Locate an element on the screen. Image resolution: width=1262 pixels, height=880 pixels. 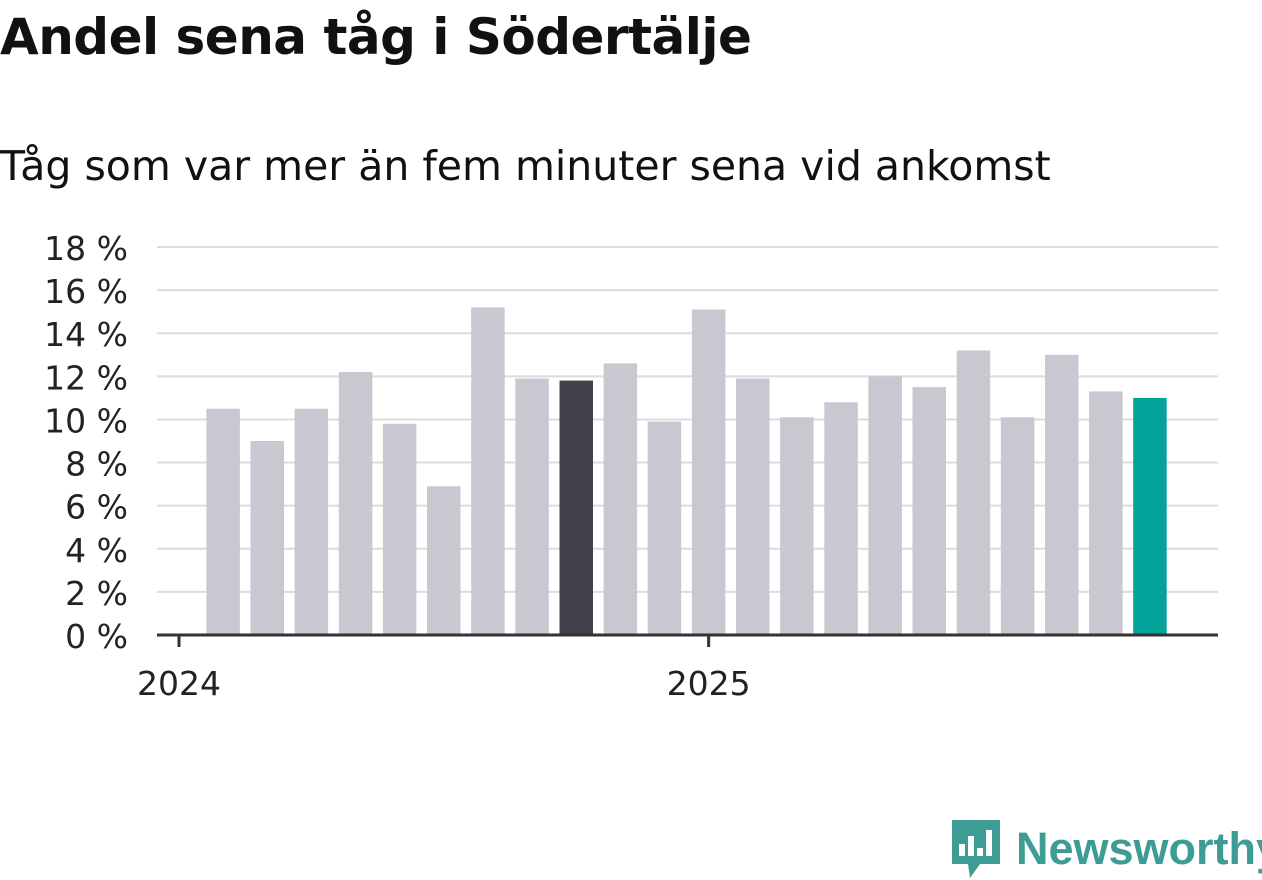
y-tick-label: 2 % is located at coordinates (96, 593).